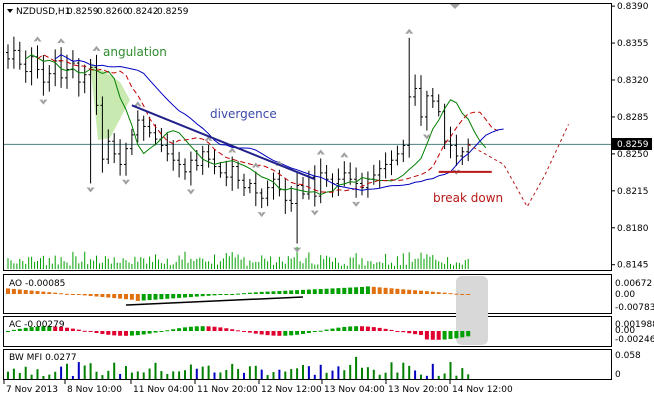  I want to click on time-tick-label: 14 Nov 12:00, so click(482, 390).